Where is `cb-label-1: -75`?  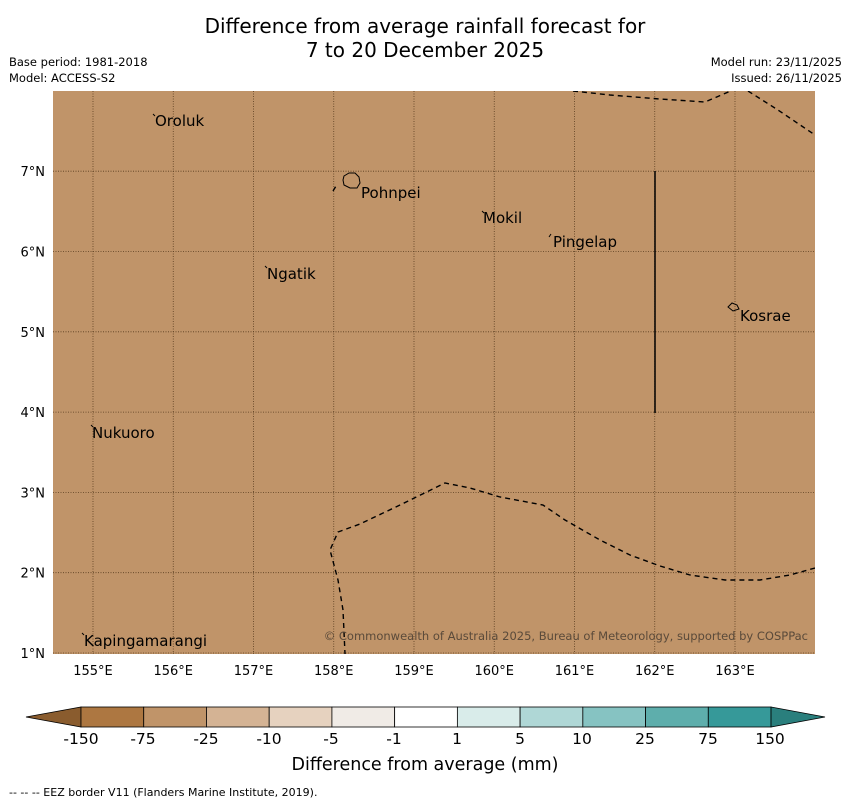 cb-label-1: -75 is located at coordinates (143, 739).